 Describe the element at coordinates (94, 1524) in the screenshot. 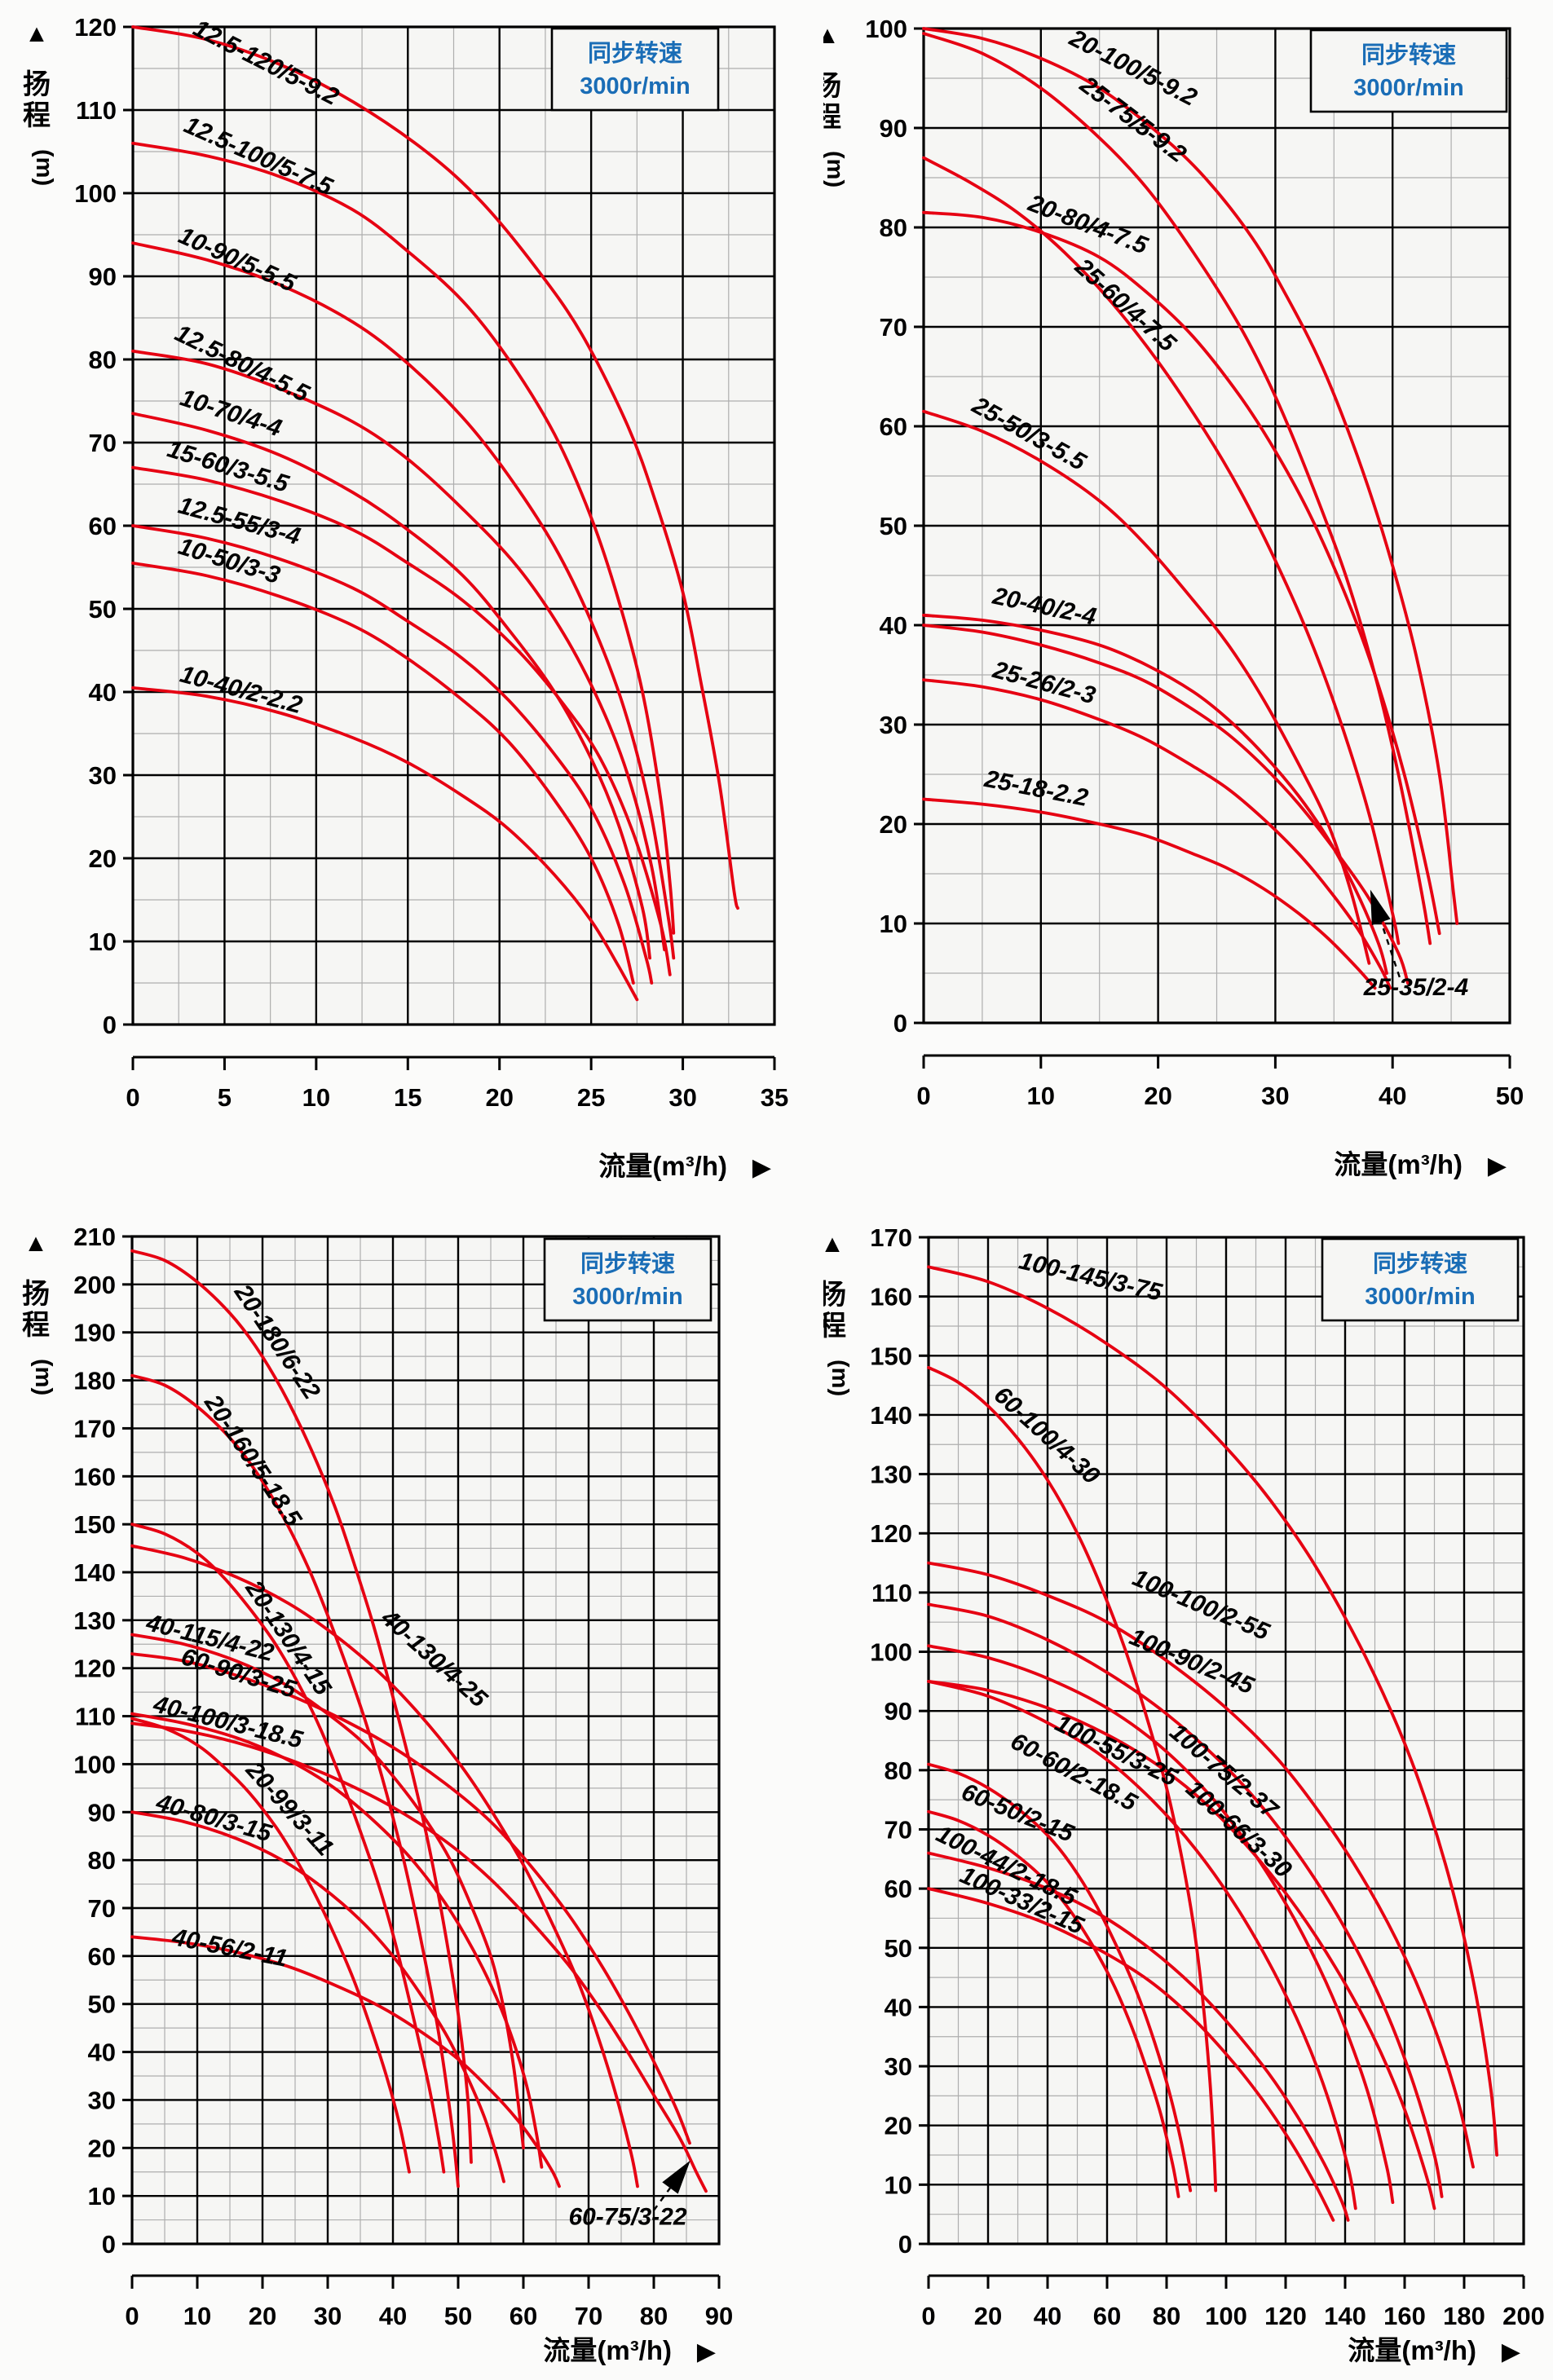

I see `y-tick-label: 150` at that location.